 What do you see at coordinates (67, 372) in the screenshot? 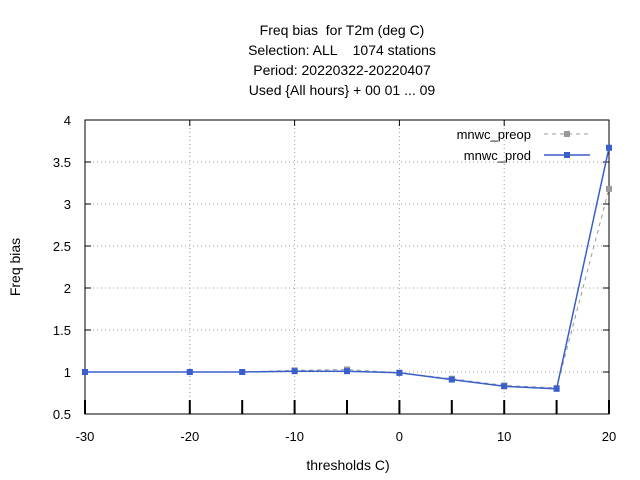
I see `y-tick-label: 1` at bounding box center [67, 372].